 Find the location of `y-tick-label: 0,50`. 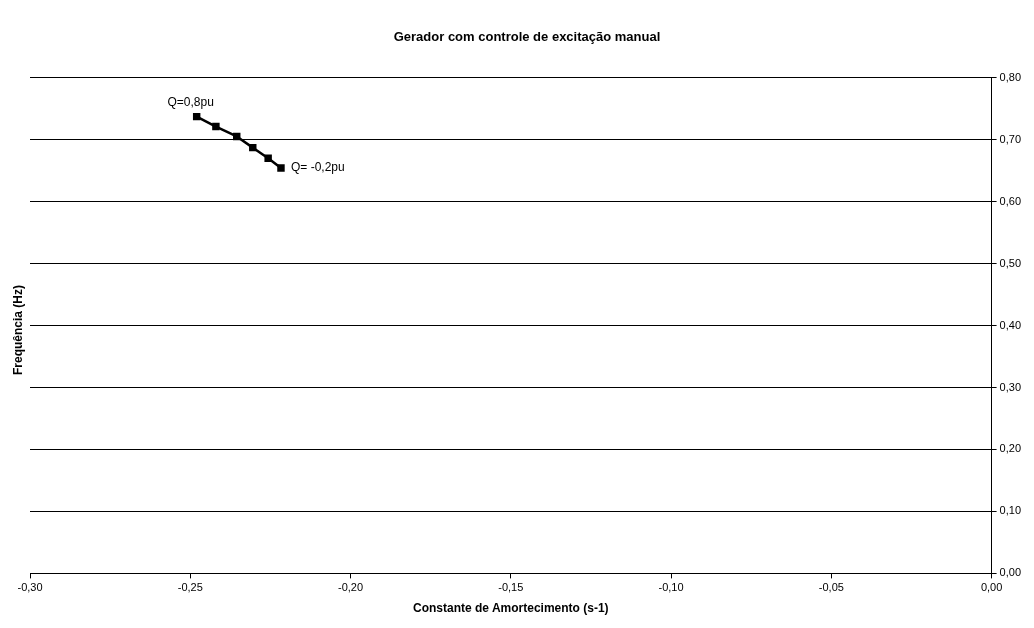

y-tick-label: 0,50 is located at coordinates (1010, 262).